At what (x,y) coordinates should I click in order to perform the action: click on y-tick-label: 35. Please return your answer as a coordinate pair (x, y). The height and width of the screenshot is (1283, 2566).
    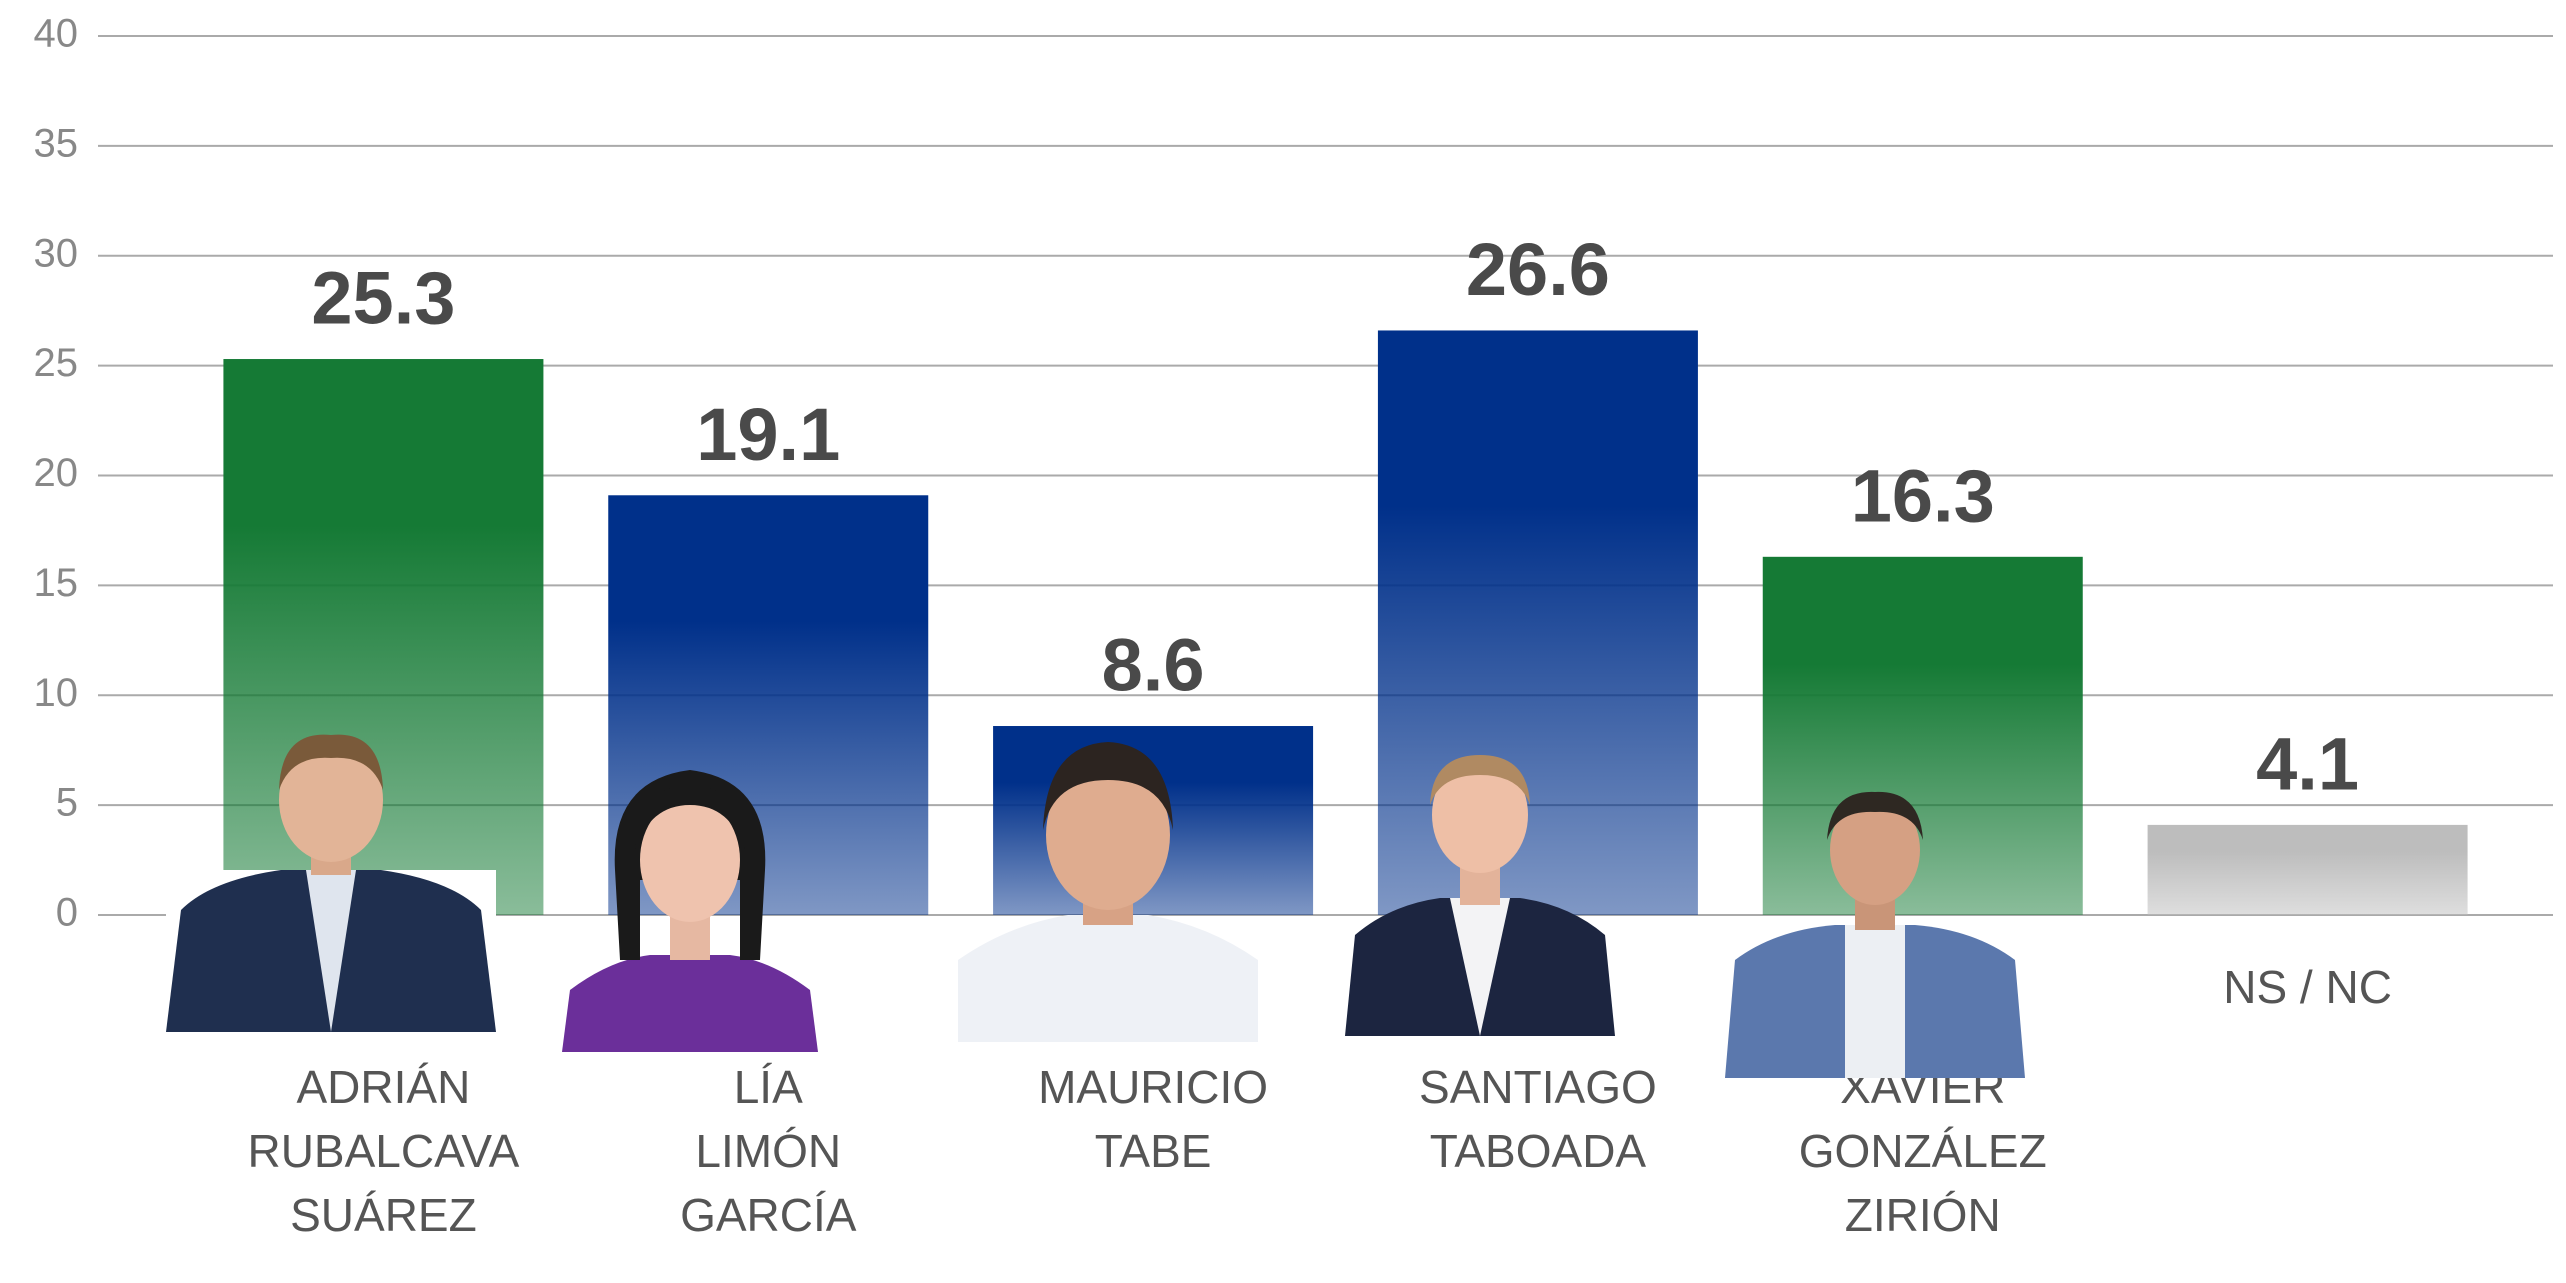
    Looking at the image, I should click on (56, 143).